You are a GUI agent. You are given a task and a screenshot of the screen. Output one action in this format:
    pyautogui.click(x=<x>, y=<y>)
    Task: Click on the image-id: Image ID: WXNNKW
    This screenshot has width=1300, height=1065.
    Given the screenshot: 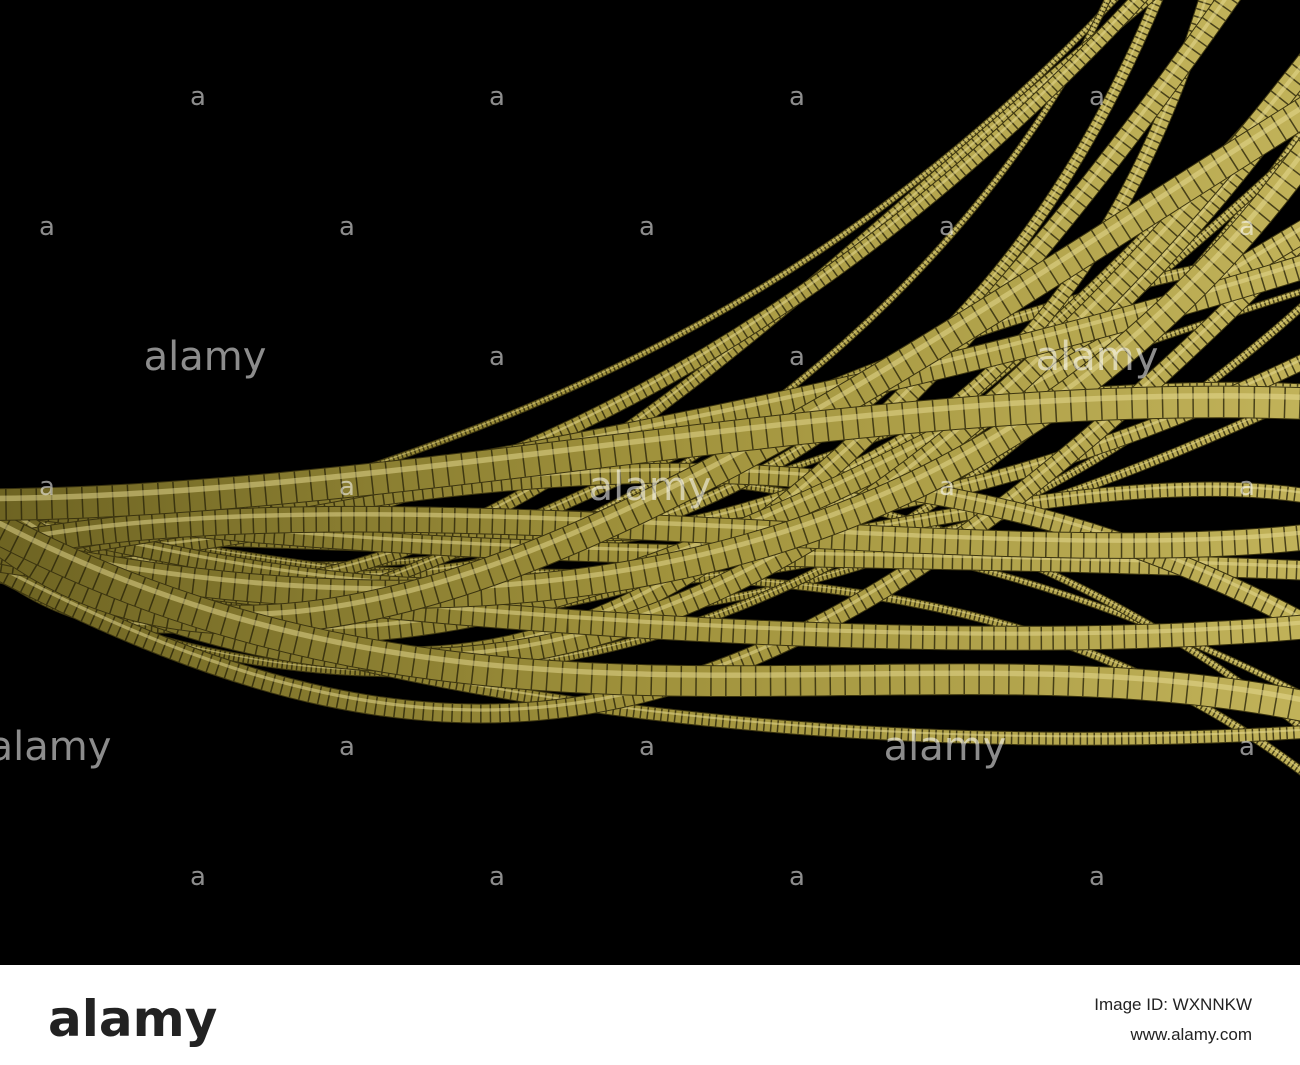 What is the action you would take?
    pyautogui.click(x=1173, y=1004)
    